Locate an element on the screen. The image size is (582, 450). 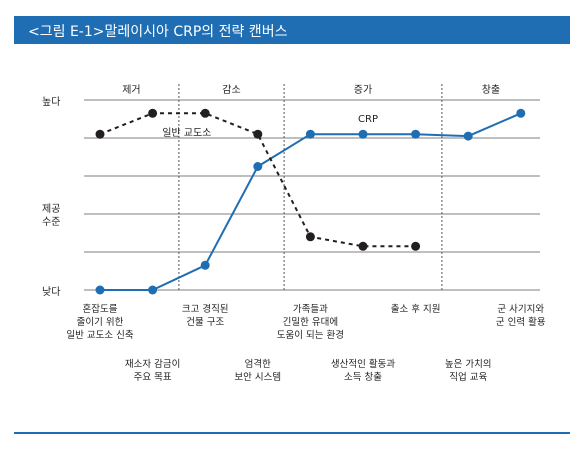
section-label: 창출 is located at coordinates (491, 90).